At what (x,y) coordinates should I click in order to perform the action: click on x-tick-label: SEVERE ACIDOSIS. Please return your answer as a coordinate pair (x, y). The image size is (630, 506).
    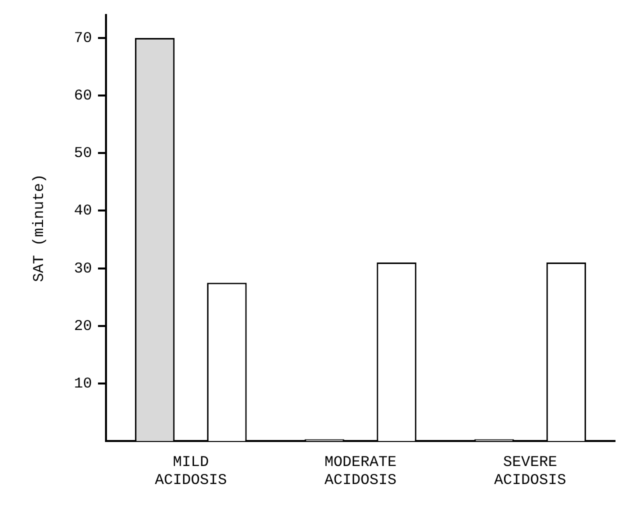
    Looking at the image, I should click on (530, 471).